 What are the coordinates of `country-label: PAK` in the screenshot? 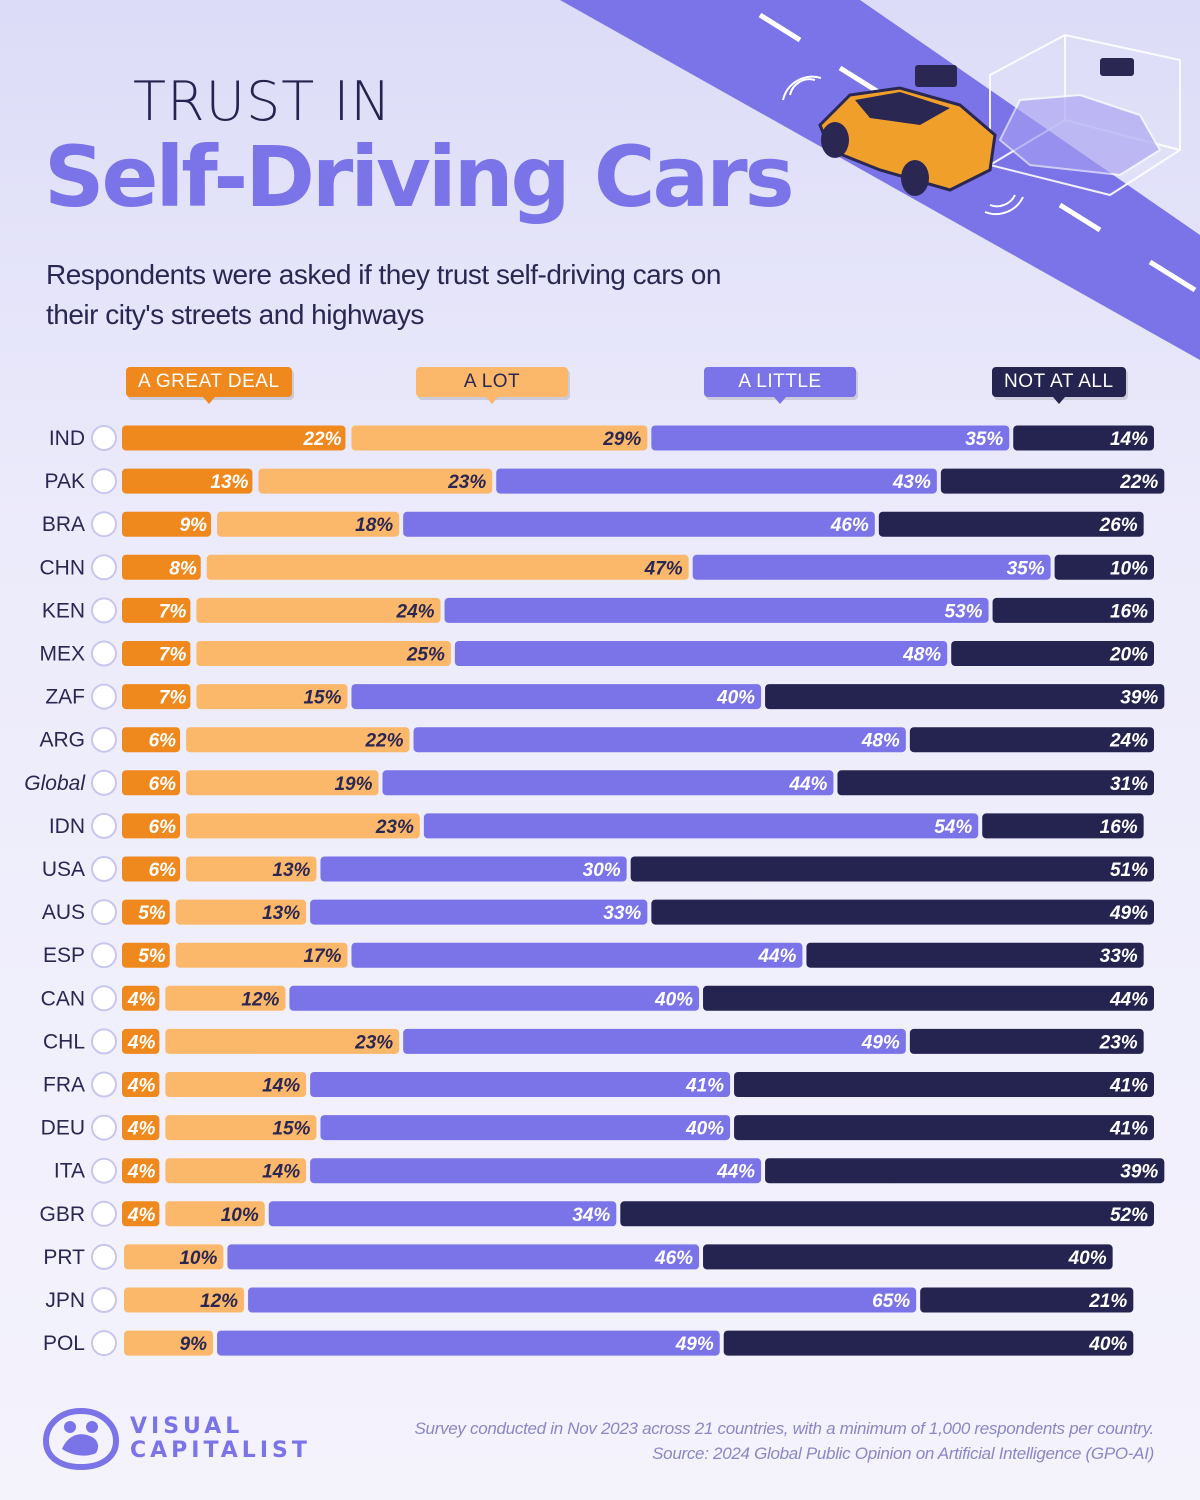 It's located at (65, 481).